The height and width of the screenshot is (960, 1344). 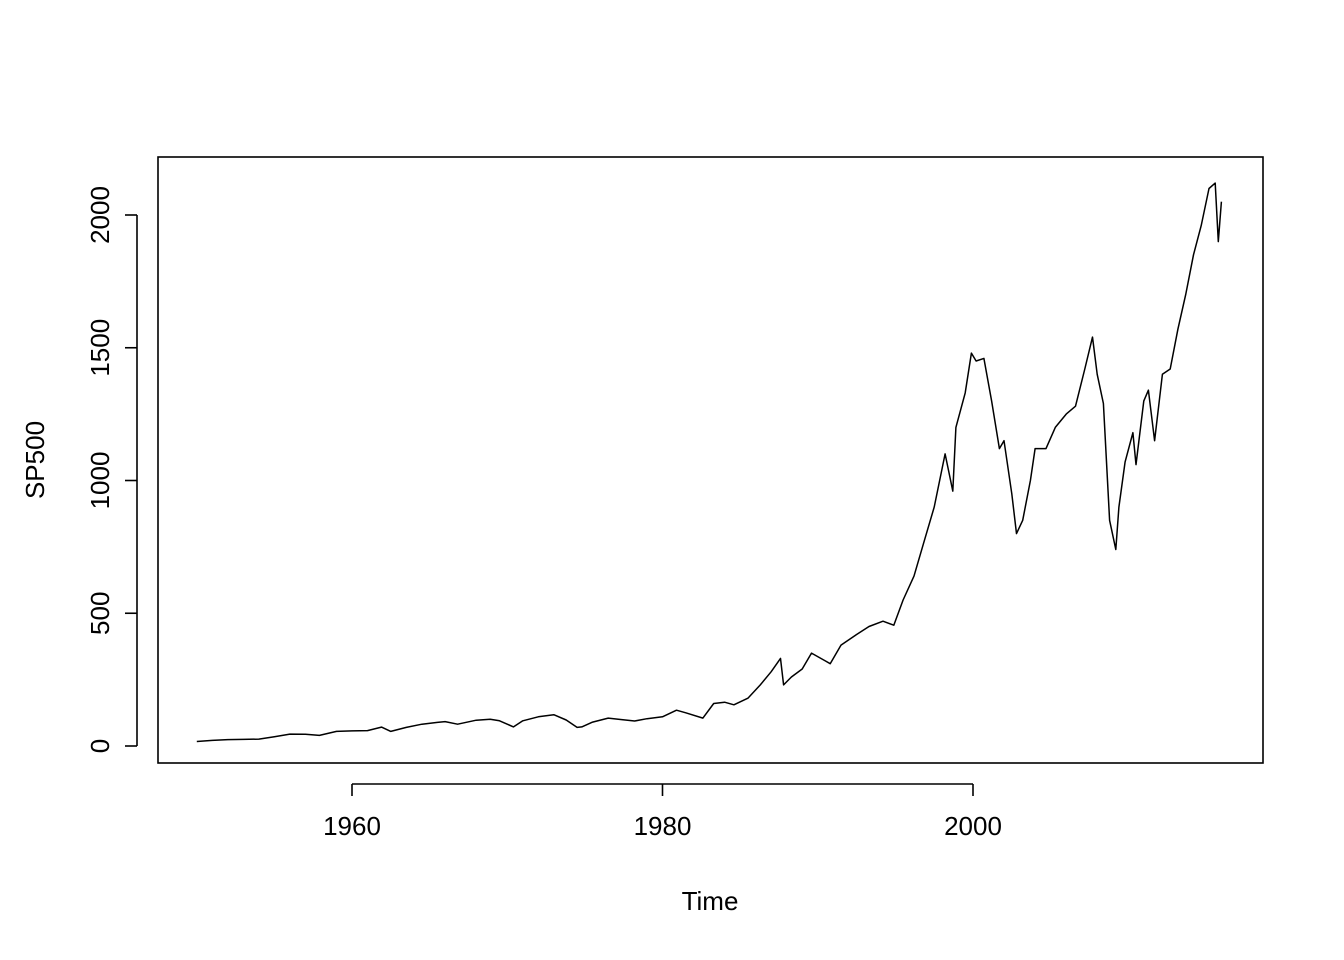 I want to click on y-tick-label: 1500, so click(x=100, y=348).